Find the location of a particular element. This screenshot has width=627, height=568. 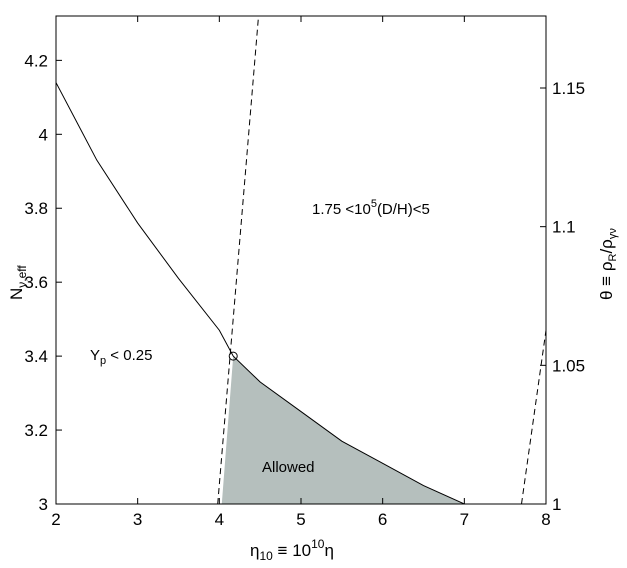

y-right-tick-label: 1.1 is located at coordinates (564, 227).